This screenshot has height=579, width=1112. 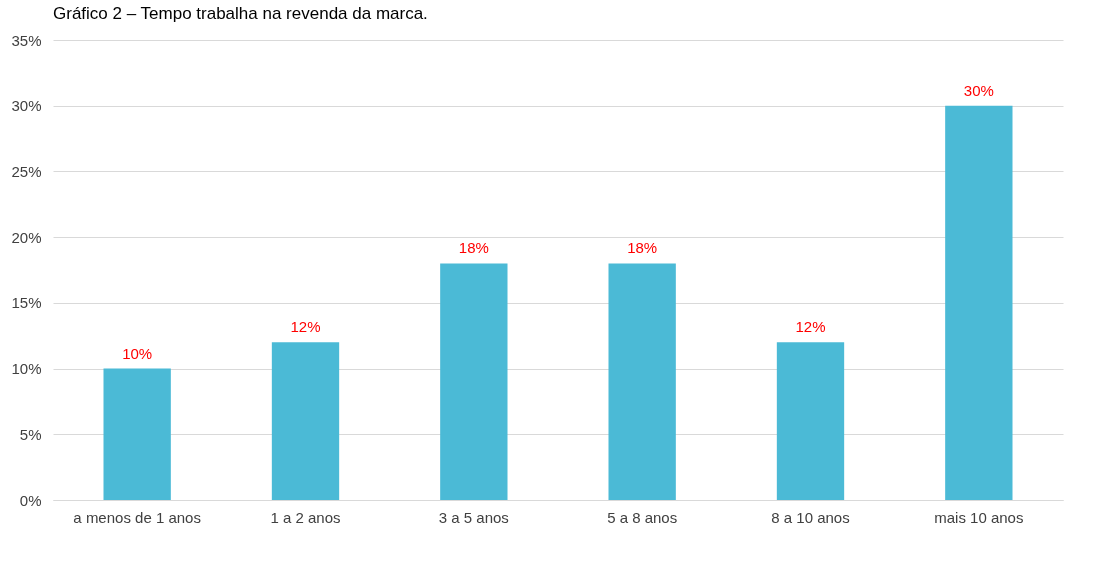 What do you see at coordinates (810, 517) in the screenshot?
I see `x-tick-label: 8 a 10 anos` at bounding box center [810, 517].